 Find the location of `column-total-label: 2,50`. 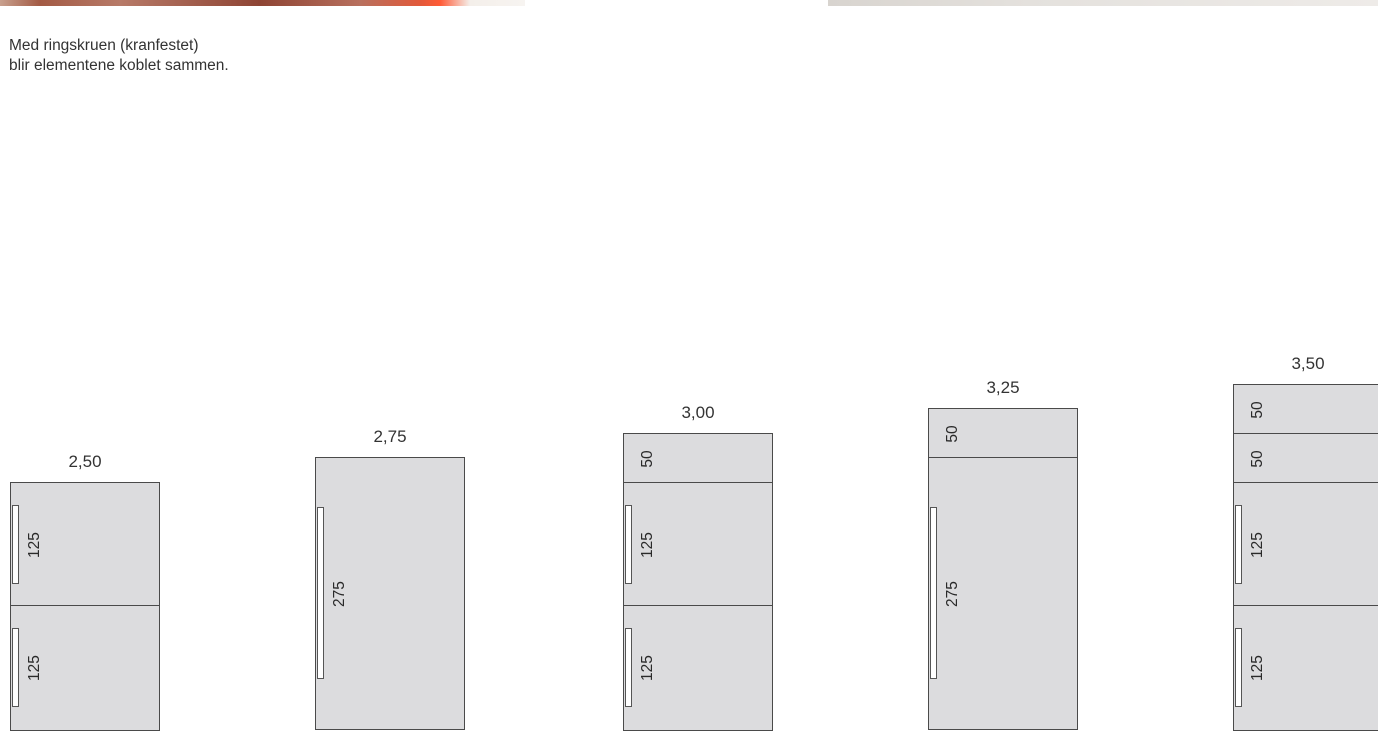

column-total-label: 2,50 is located at coordinates (85, 461).